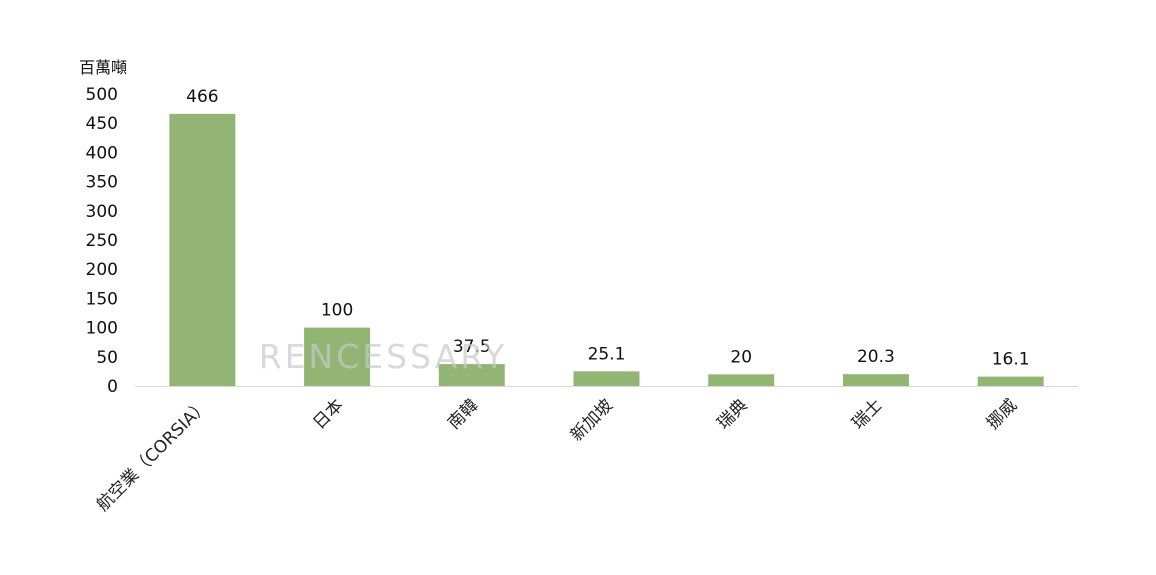 Image resolution: width=1156 pixels, height=575 pixels. What do you see at coordinates (328, 414) in the screenshot?
I see `category-label: 日本` at bounding box center [328, 414].